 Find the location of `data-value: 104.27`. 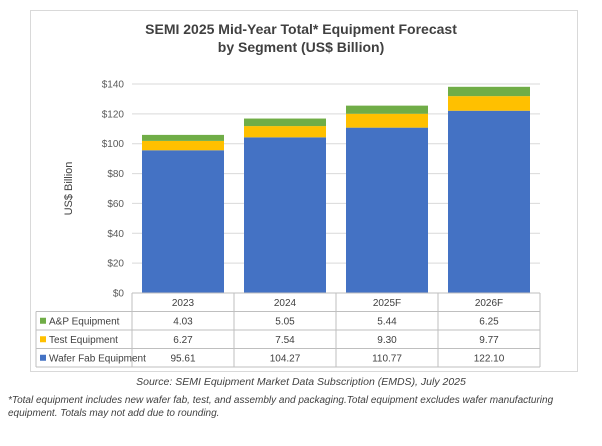

data-value: 104.27 is located at coordinates (285, 358).